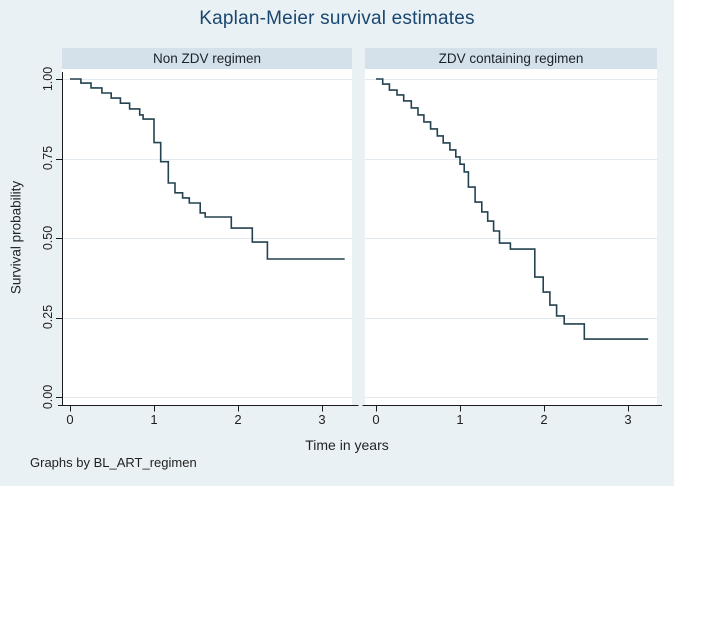 The width and height of the screenshot is (724, 619). I want to click on panel2-header-band, so click(511, 58).